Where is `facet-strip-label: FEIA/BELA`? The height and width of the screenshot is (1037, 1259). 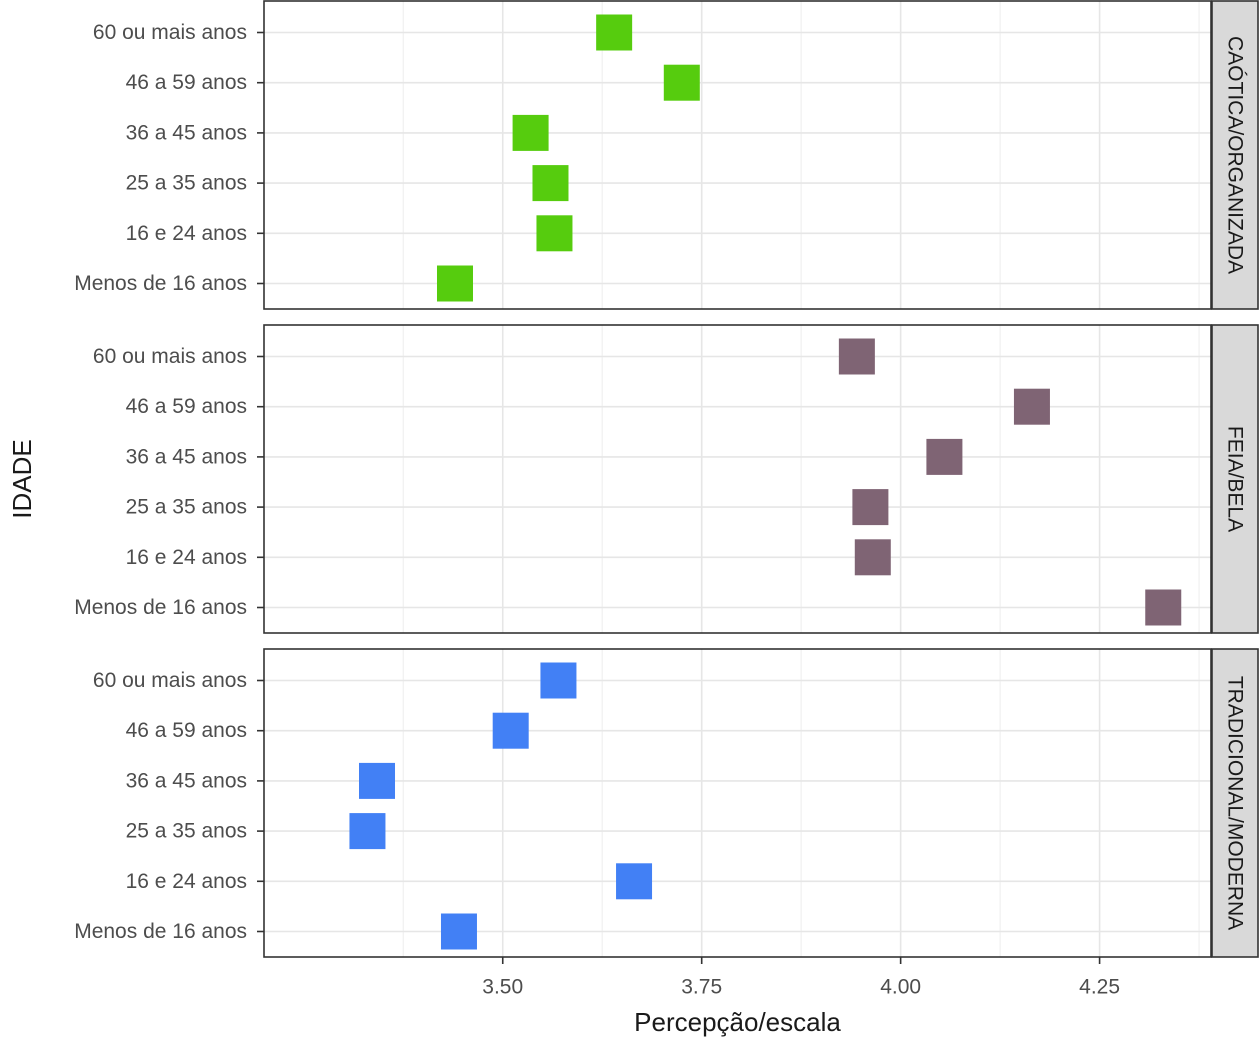 facet-strip-label: FEIA/BELA is located at coordinates (1235, 479).